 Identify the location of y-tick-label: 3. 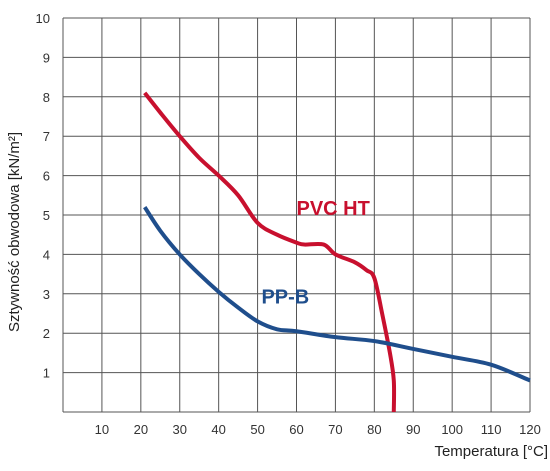
(46, 294).